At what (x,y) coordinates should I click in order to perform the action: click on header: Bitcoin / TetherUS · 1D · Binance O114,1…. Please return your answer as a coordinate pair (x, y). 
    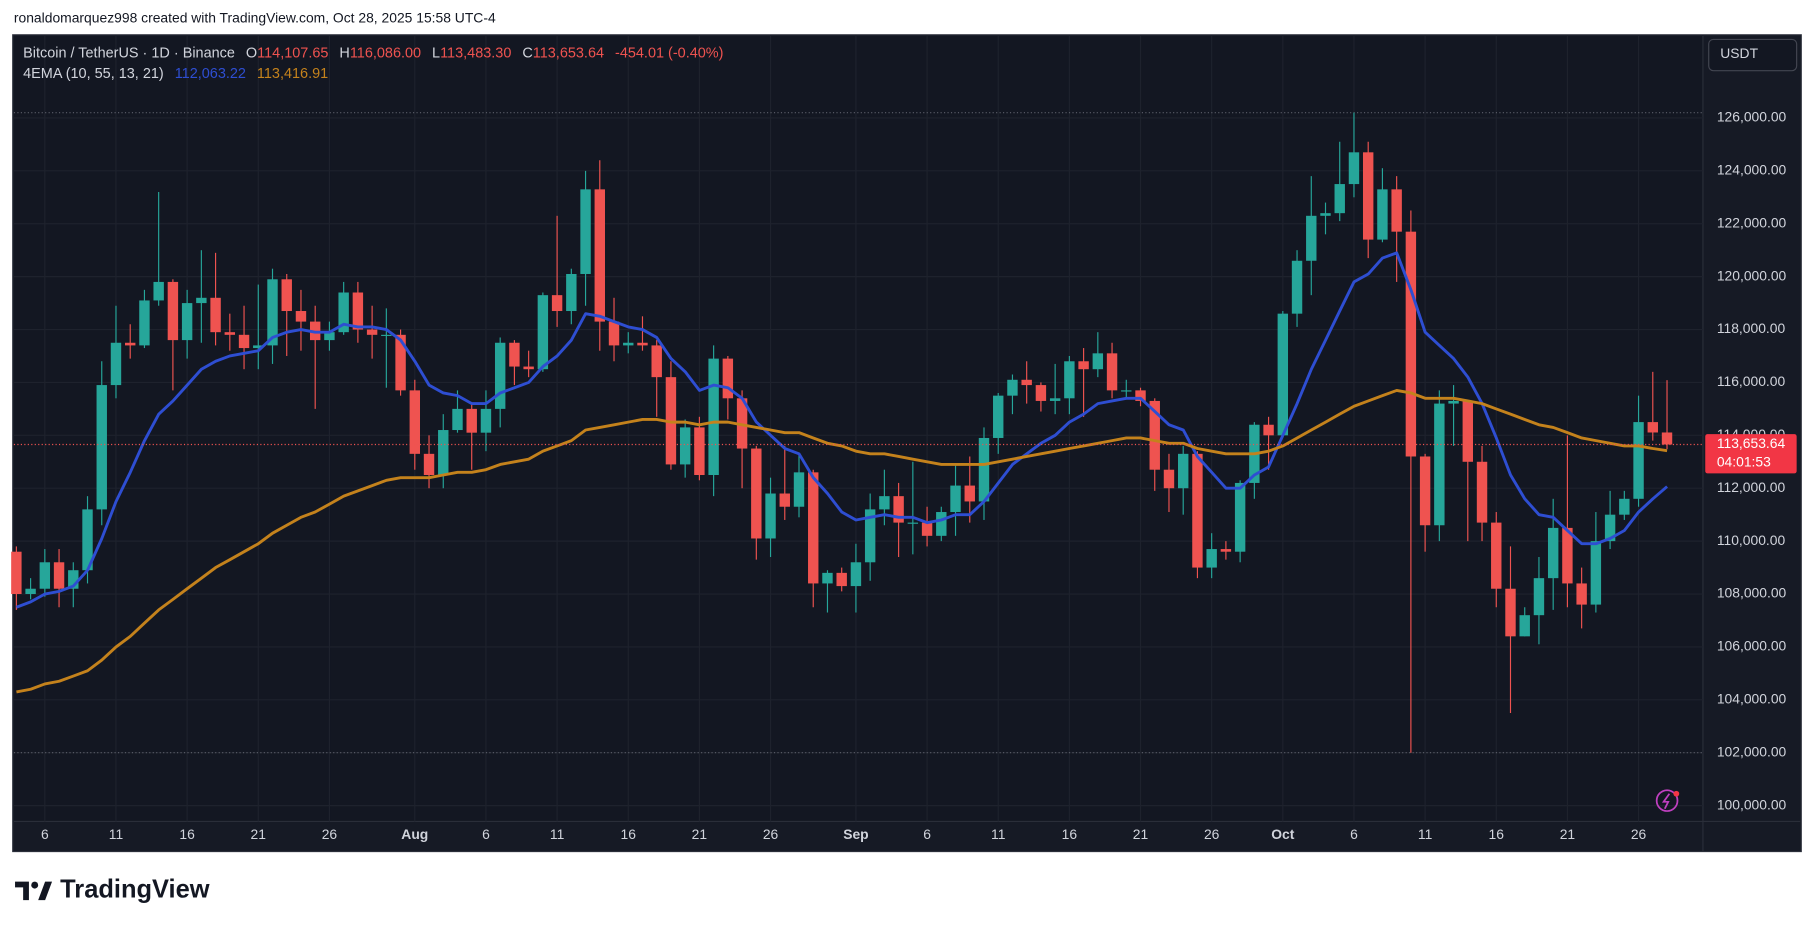
    Looking at the image, I should click on (373, 53).